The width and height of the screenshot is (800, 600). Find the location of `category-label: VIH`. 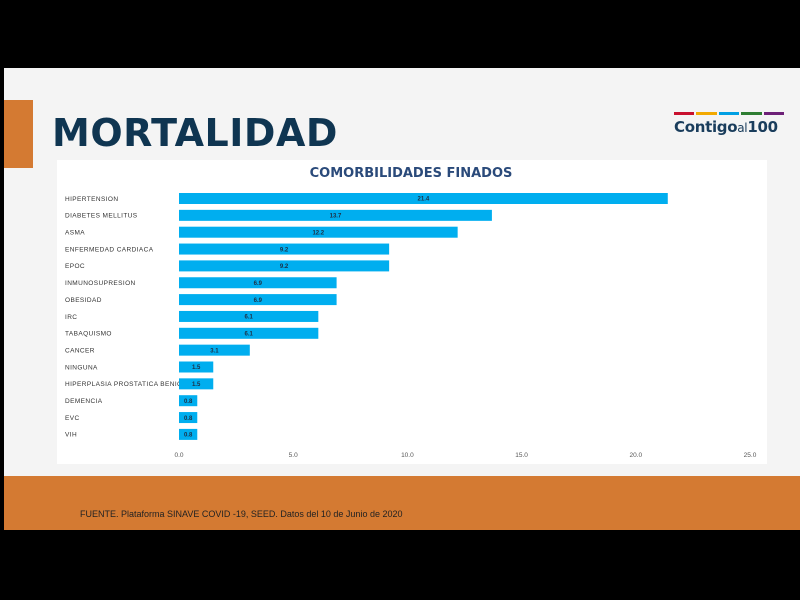

category-label: VIH is located at coordinates (71, 435).